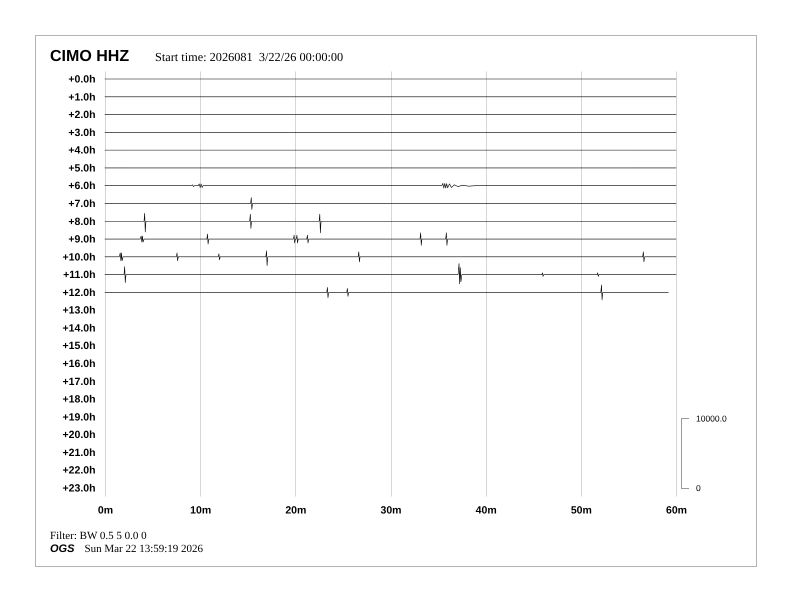 This screenshot has width=792, height=612. Describe the element at coordinates (581, 510) in the screenshot. I see `x-tick-label: 50m` at that location.